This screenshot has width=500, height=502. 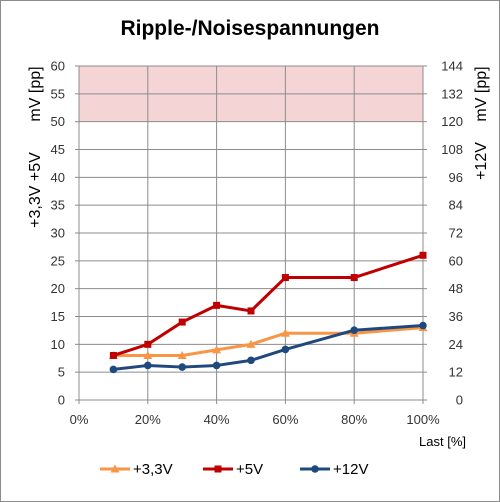 What do you see at coordinates (58, 93) in the screenshot?
I see `left-tick-label: 55` at bounding box center [58, 93].